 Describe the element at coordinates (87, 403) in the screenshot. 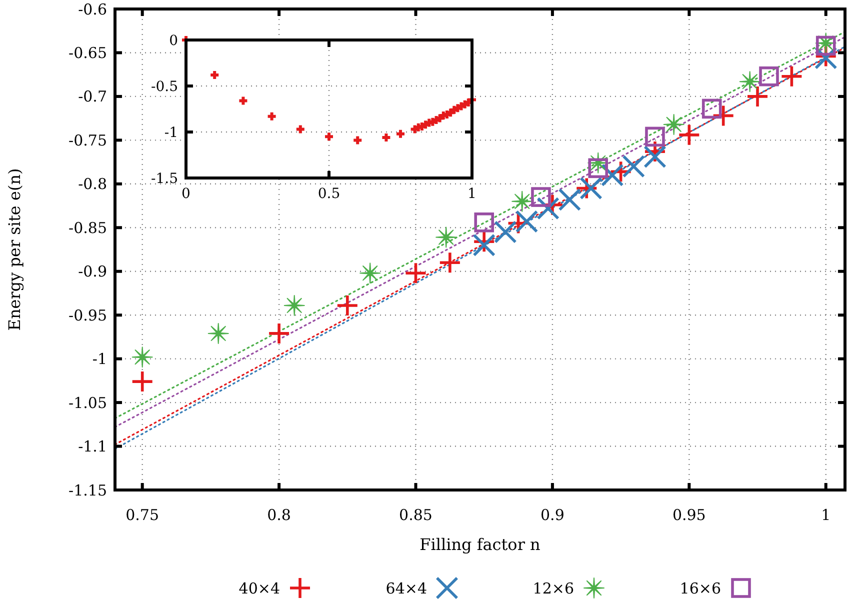

I see `y-tick-label: -1.05` at that location.